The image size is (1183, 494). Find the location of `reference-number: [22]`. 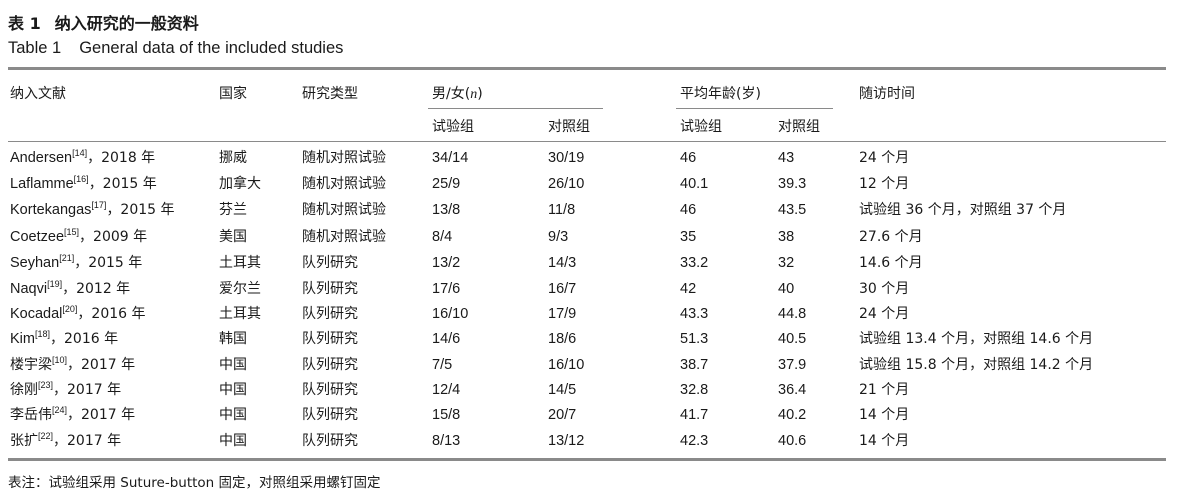

reference-number: [22] is located at coordinates (46, 436).